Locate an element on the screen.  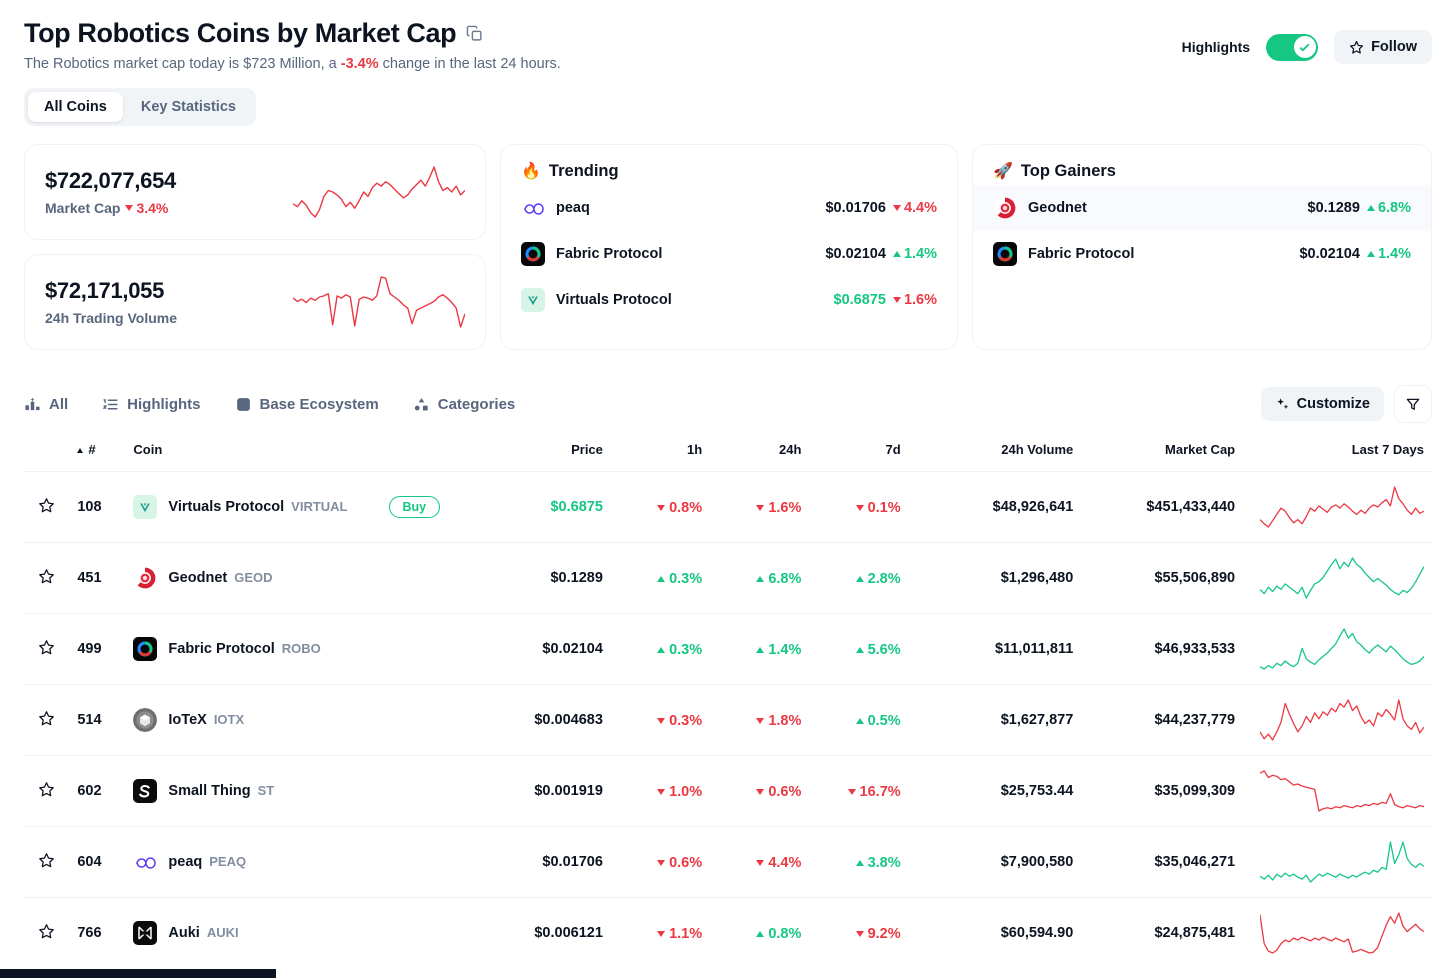
coin-symbol: ST is located at coordinates (266, 790).